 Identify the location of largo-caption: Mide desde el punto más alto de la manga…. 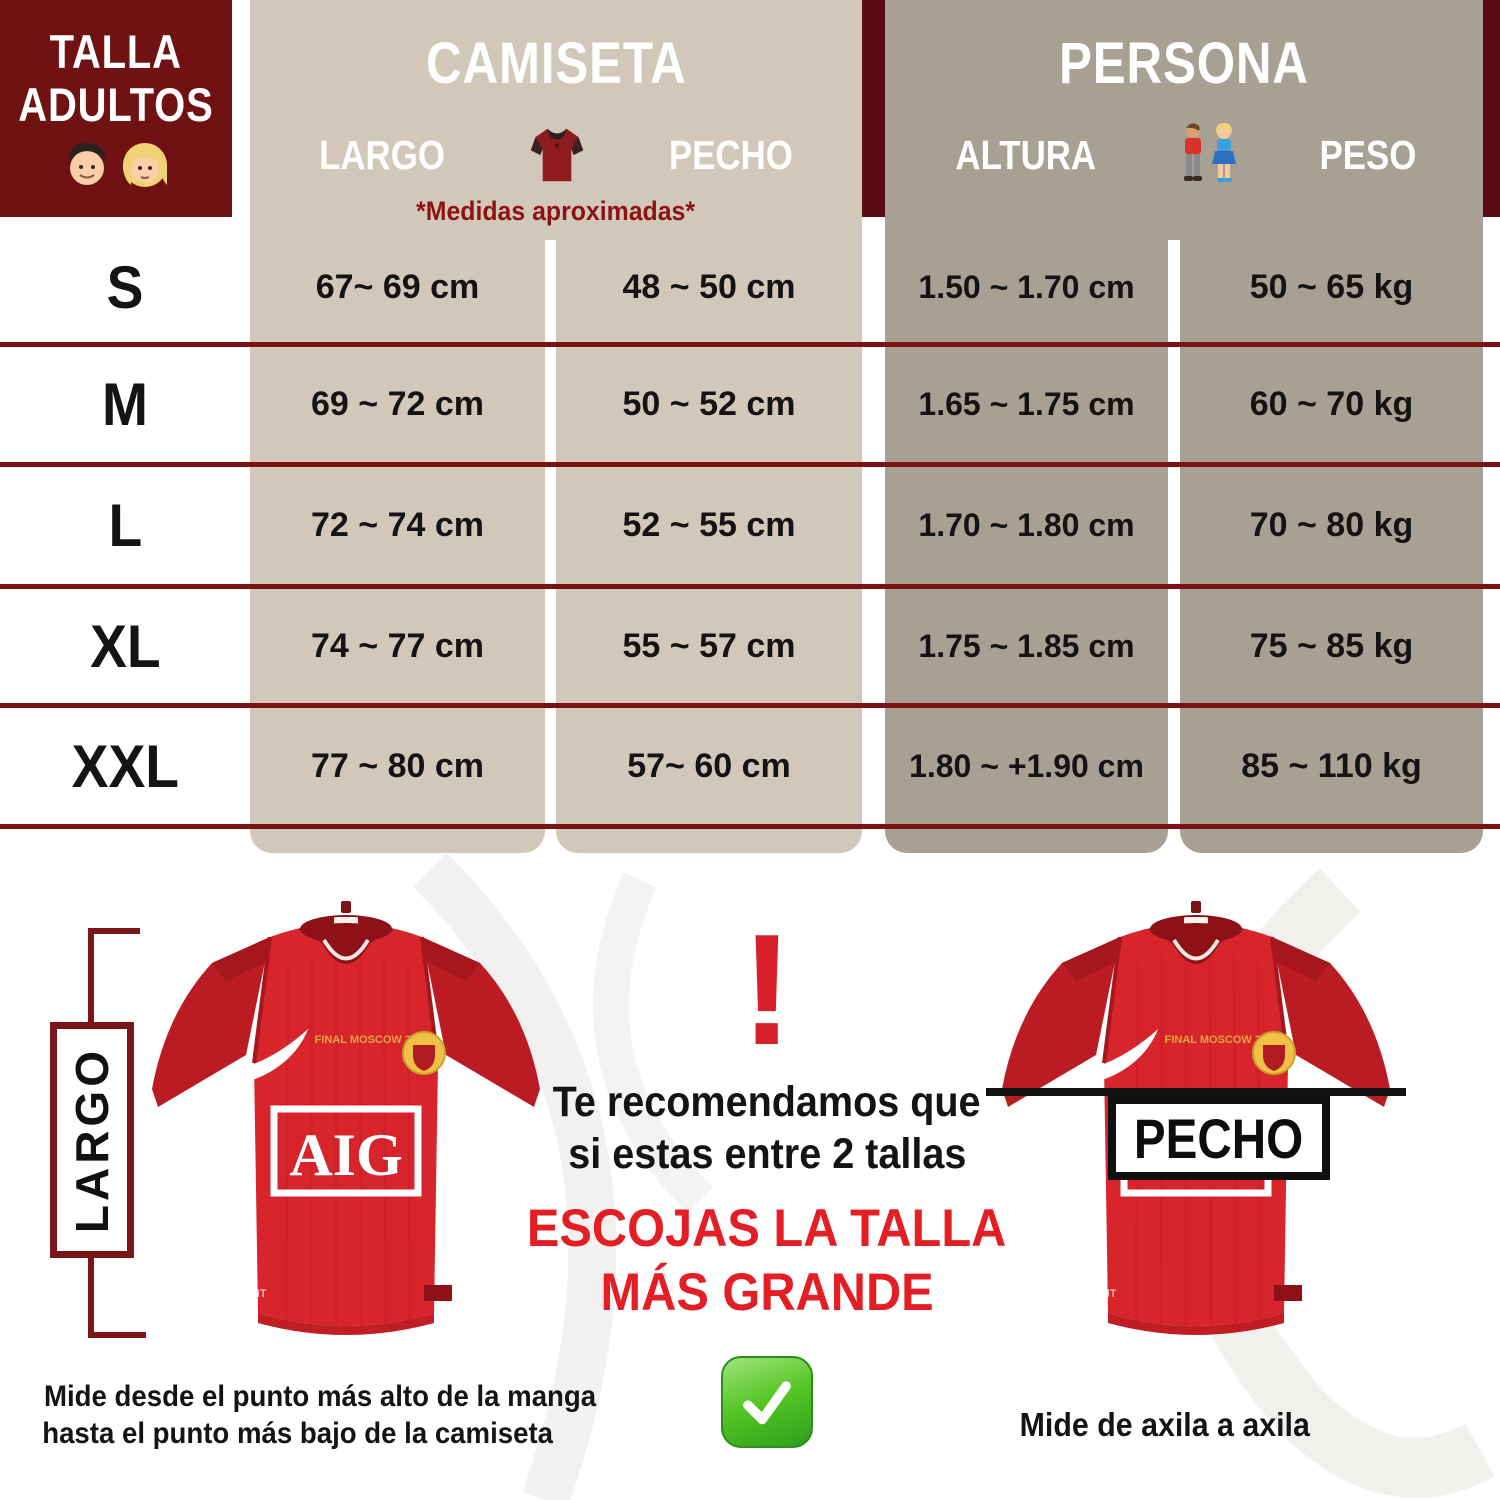
(308, 1415).